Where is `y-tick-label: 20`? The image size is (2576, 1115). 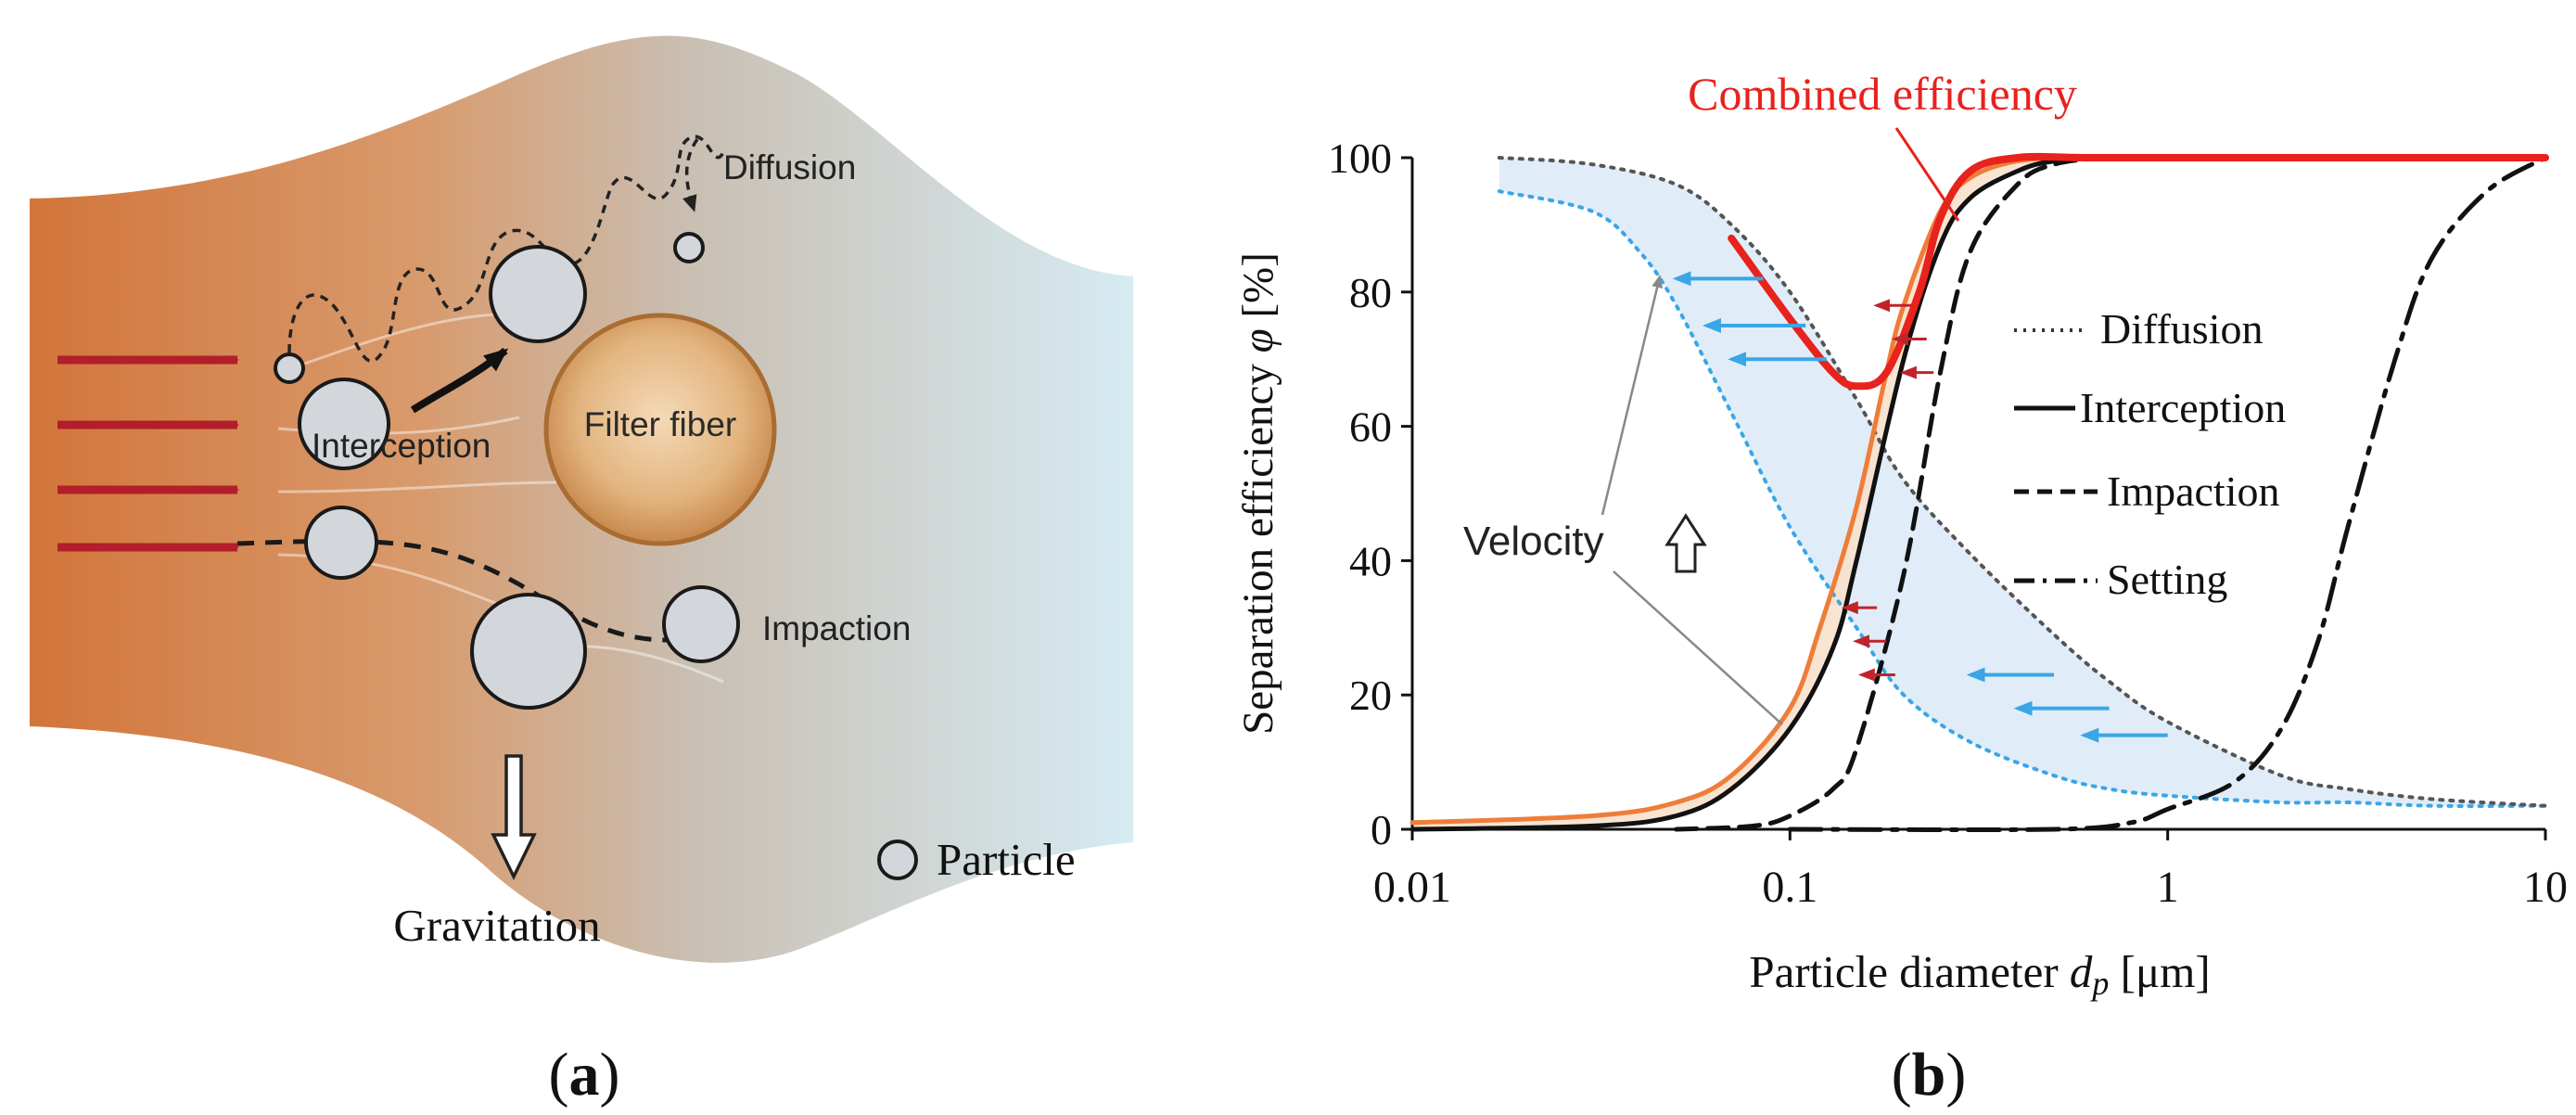 y-tick-label: 20 is located at coordinates (1371, 695).